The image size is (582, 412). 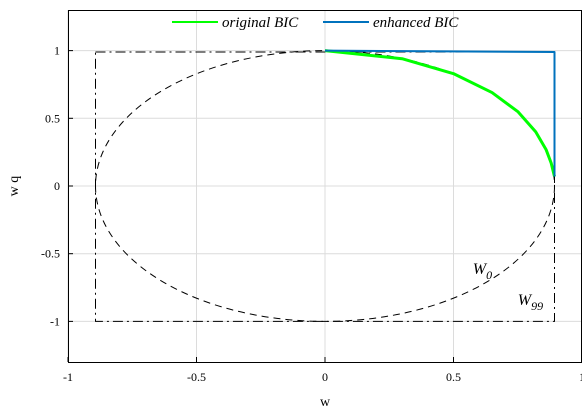 I want to click on annotation-w99: W99, so click(x=530, y=302).